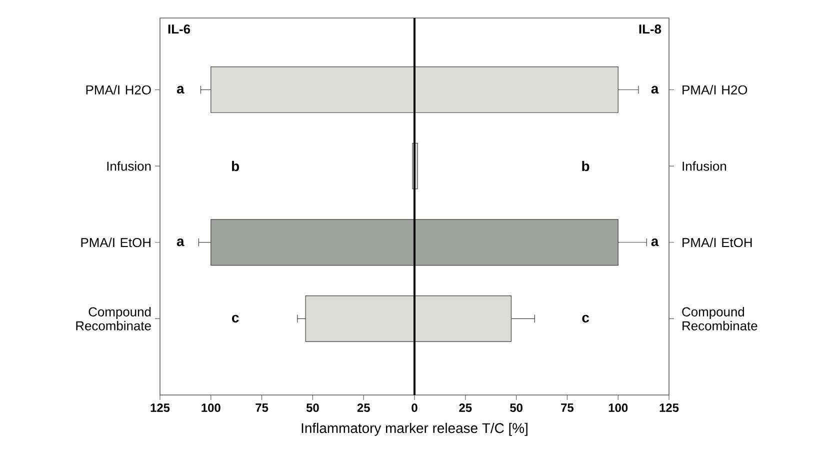  Describe the element at coordinates (715, 89) in the screenshot. I see `category-label: PMA/I H2O` at that location.